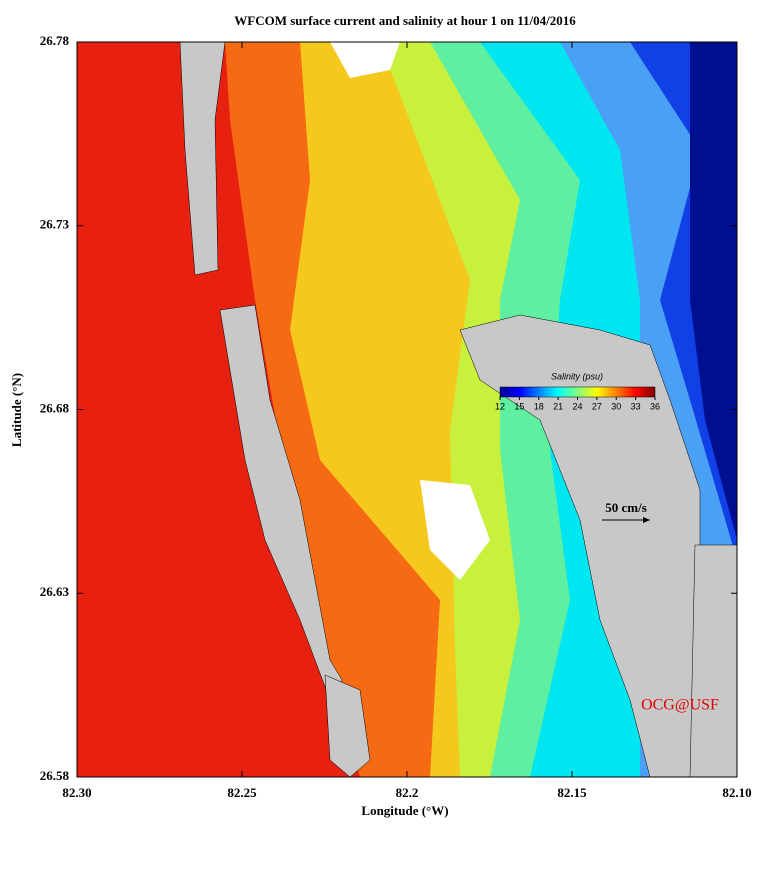 The width and height of the screenshot is (770, 869). What do you see at coordinates (736, 792) in the screenshot?
I see `x-tick-label: 82.10` at bounding box center [736, 792].